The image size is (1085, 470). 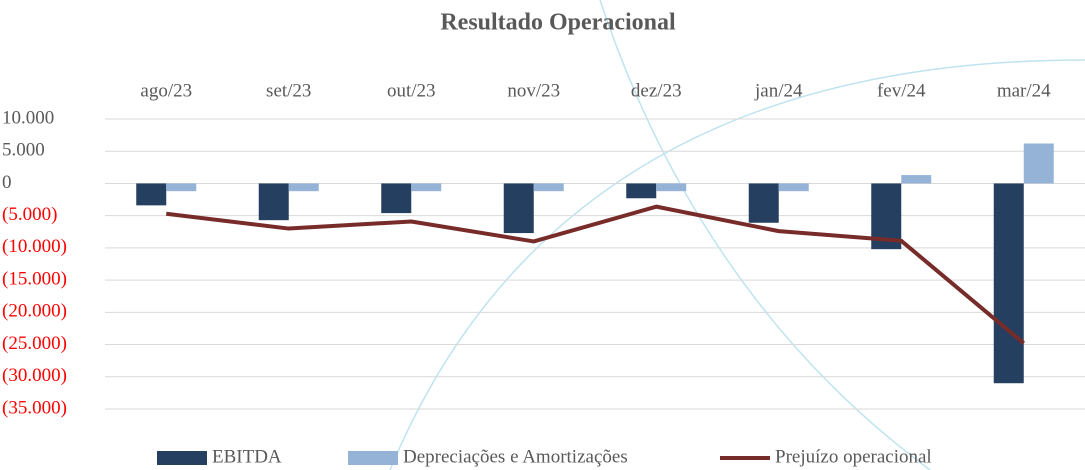 I want to click on x-tick-label: mar/24, so click(x=1024, y=90).